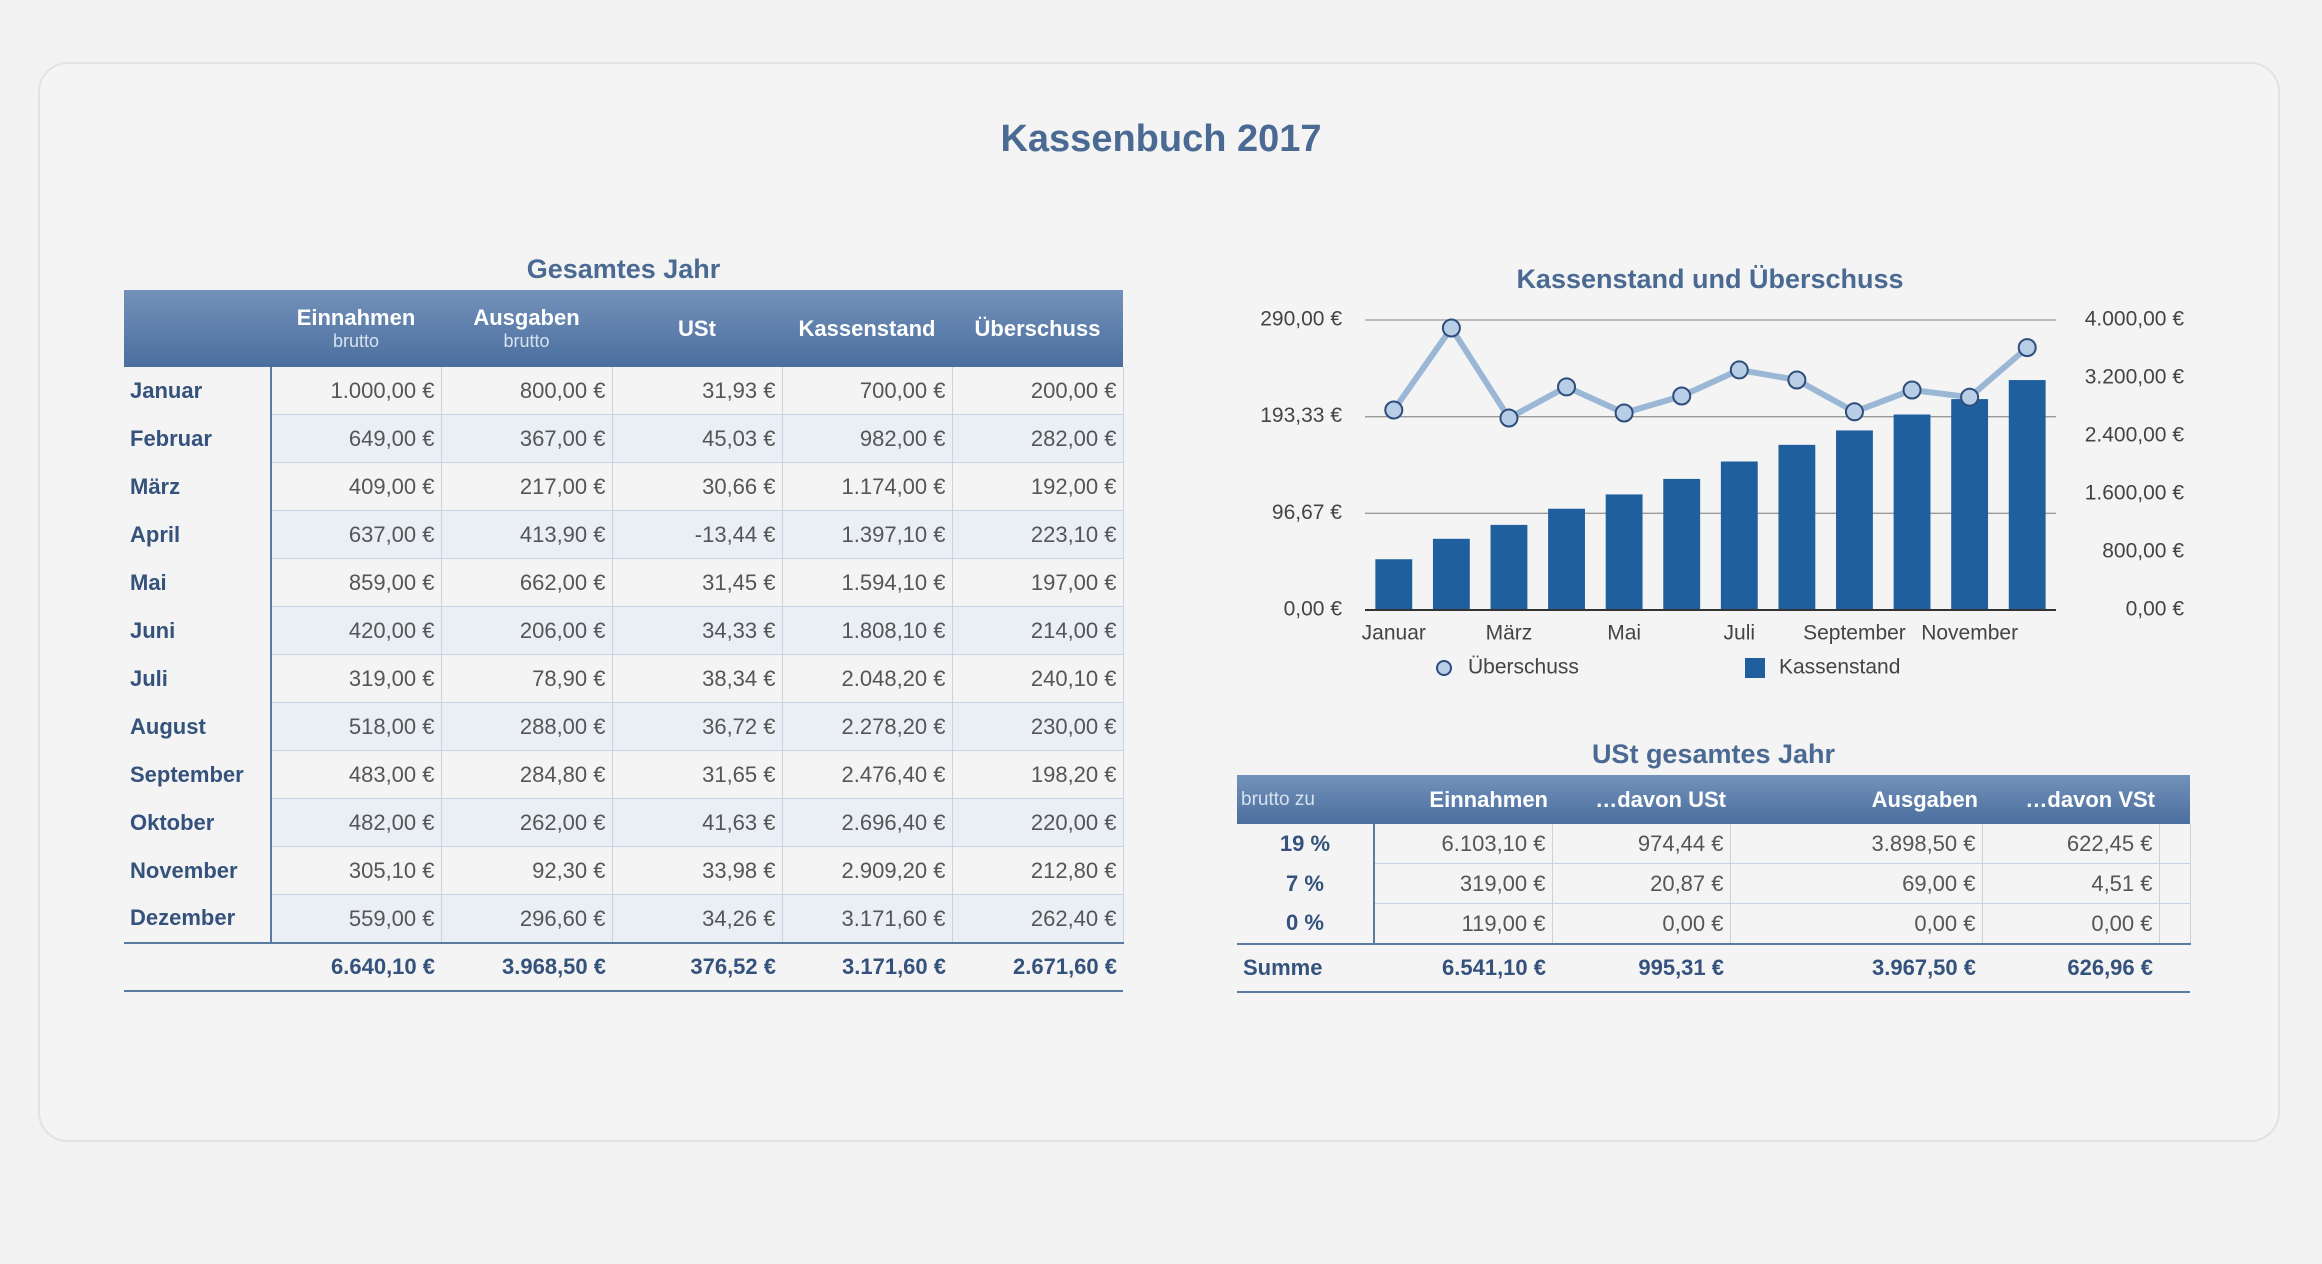 This screenshot has height=1264, width=2322. Describe the element at coordinates (1714, 883) in the screenshot. I see `table-row: 7 % 319,00 €20,87 €69,00 €4,51 €` at that location.